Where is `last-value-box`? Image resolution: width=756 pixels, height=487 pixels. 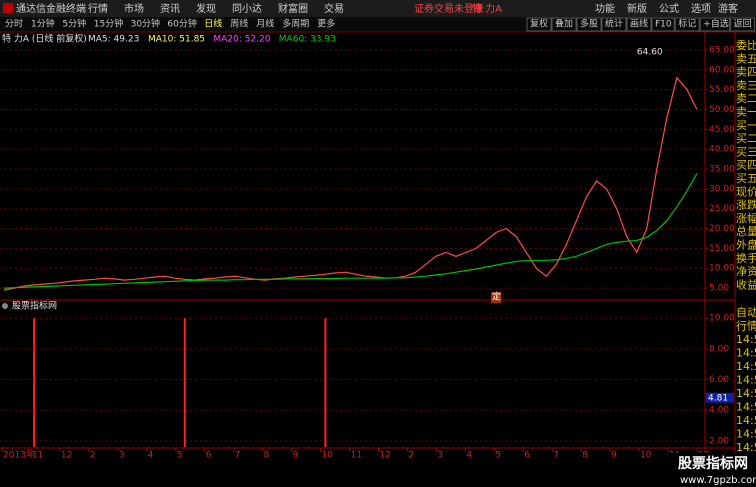
last-value-box is located at coordinates (720, 397).